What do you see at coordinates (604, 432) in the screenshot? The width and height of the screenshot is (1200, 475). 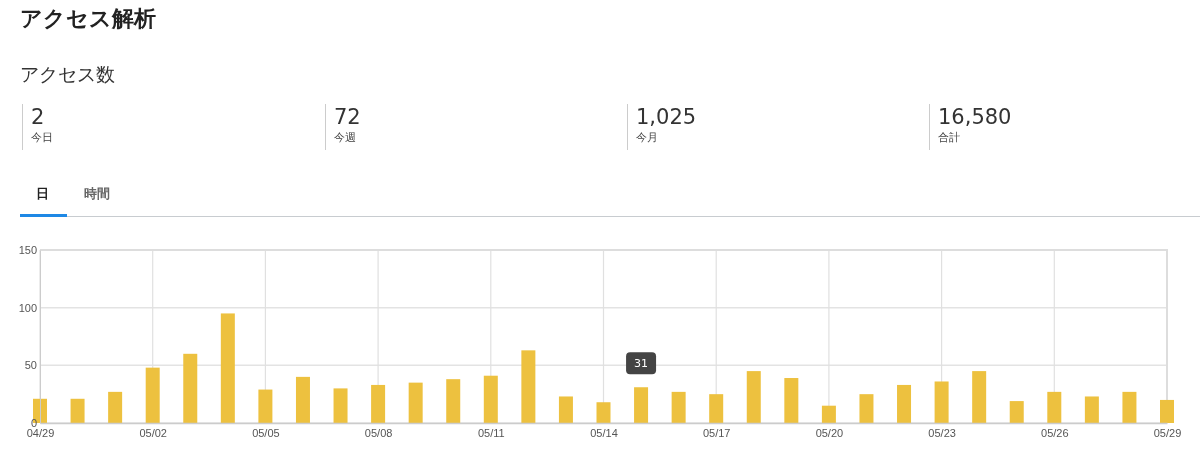 I see `x-tick-label: 05/14` at bounding box center [604, 432].